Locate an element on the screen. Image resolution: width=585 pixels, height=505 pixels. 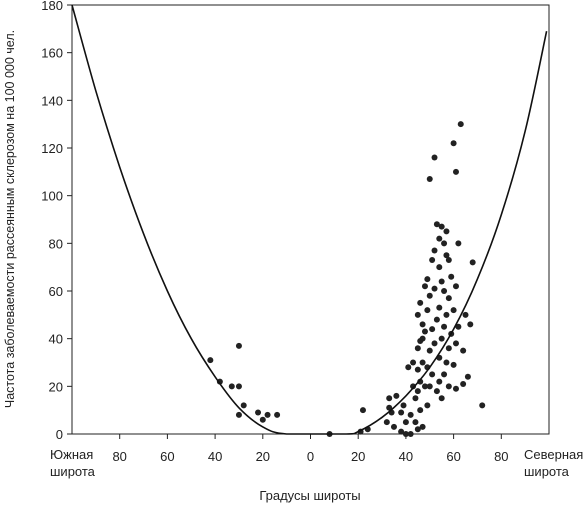
y-tick-label: 100 is located at coordinates (52, 196).